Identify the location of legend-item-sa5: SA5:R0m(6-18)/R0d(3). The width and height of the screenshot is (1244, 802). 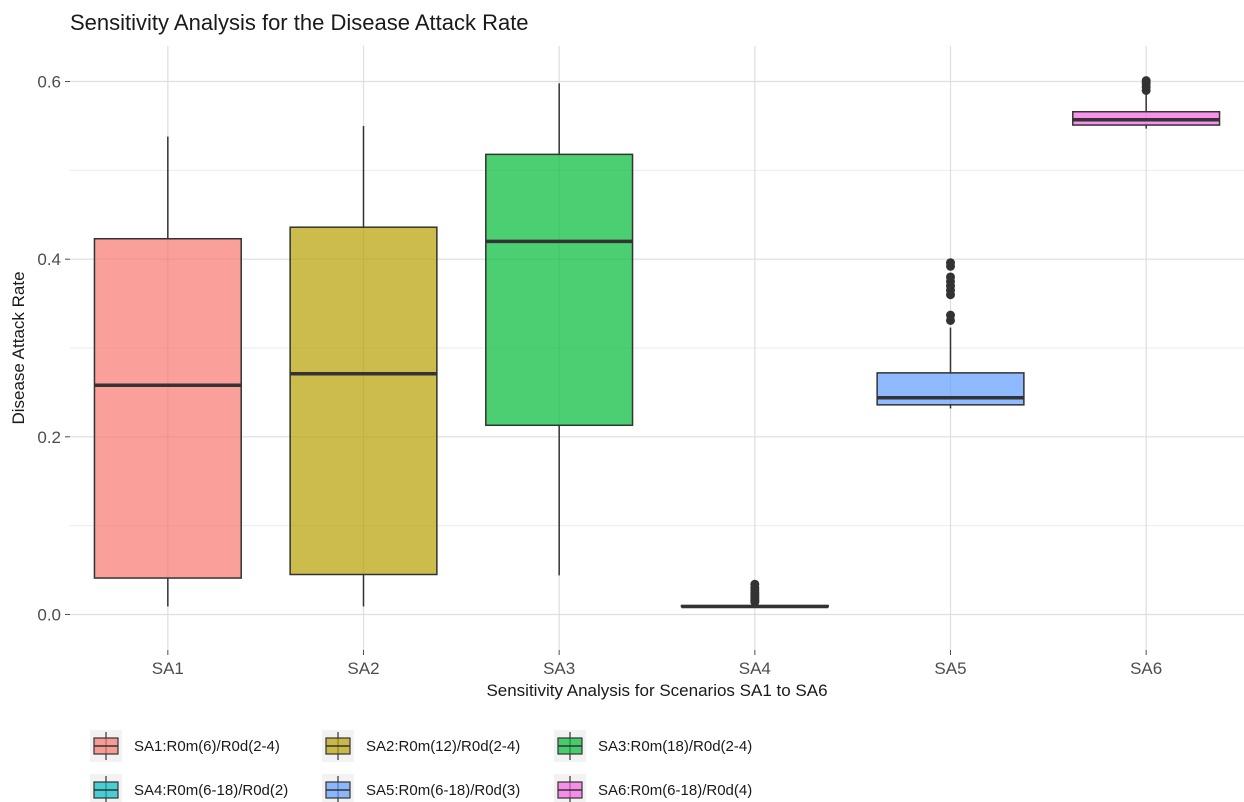
(421, 788).